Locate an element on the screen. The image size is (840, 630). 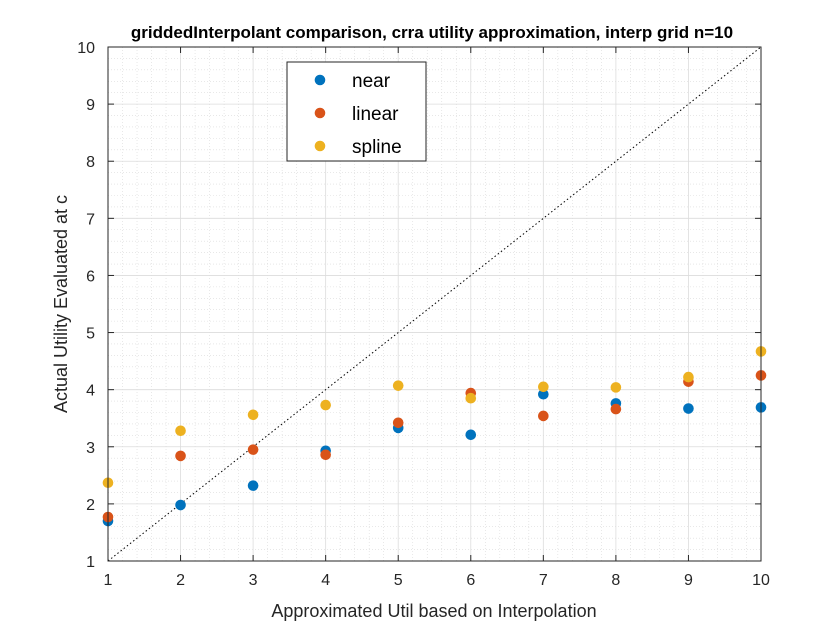
y-tick-label: 8 is located at coordinates (90, 162).